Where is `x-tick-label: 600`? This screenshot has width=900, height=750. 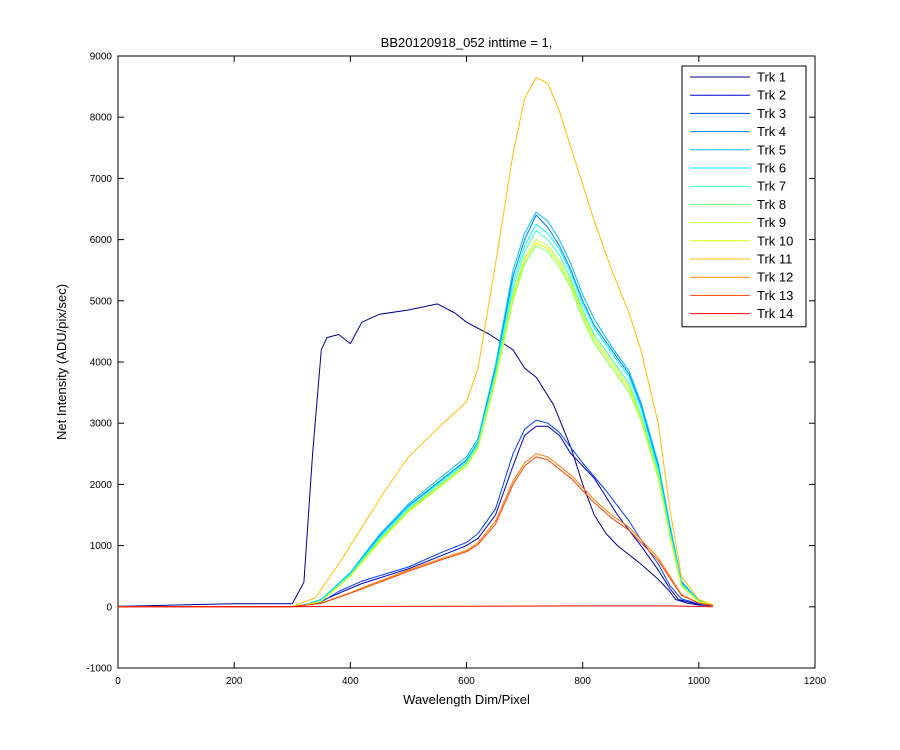 x-tick-label: 600 is located at coordinates (466, 681).